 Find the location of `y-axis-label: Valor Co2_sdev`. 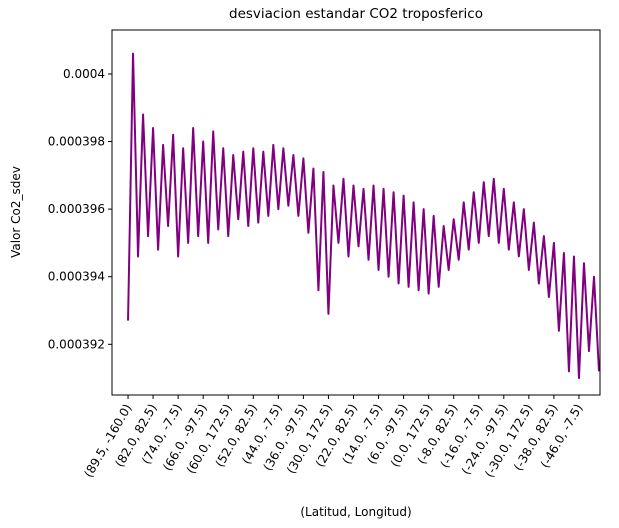

y-axis-label: Valor Co2_sdev is located at coordinates (16, 212).